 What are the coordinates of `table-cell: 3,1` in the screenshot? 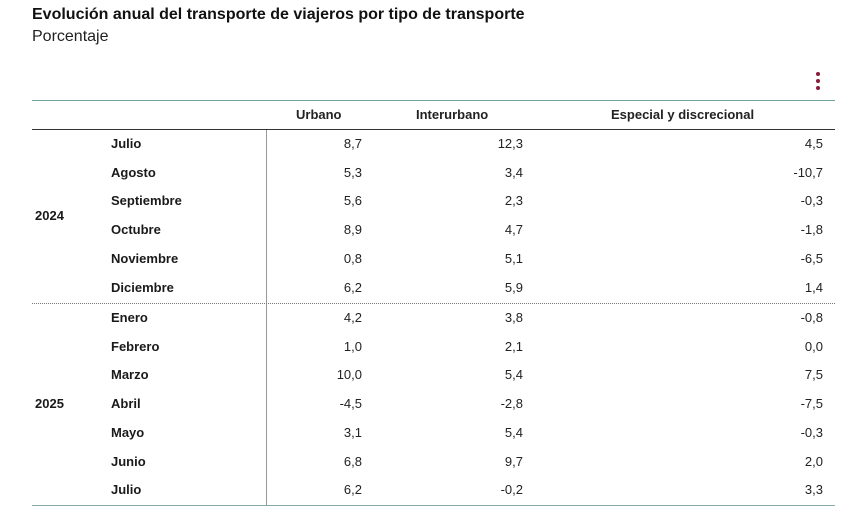 It's located at (352, 432).